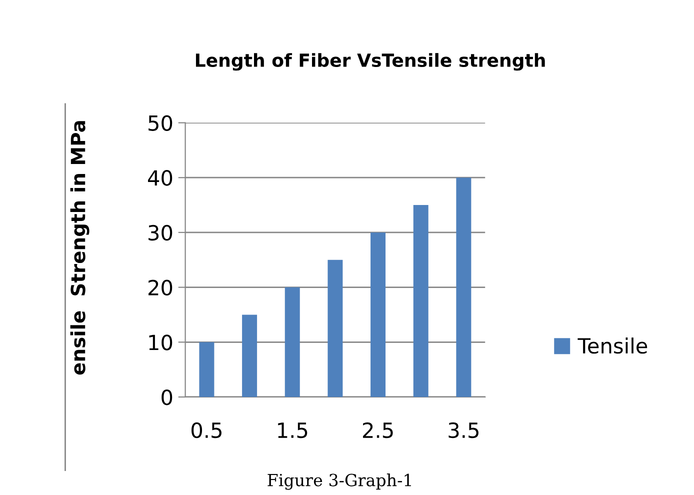 This screenshot has width=694, height=495. I want to click on x-tick-label: 0.5, so click(207, 430).